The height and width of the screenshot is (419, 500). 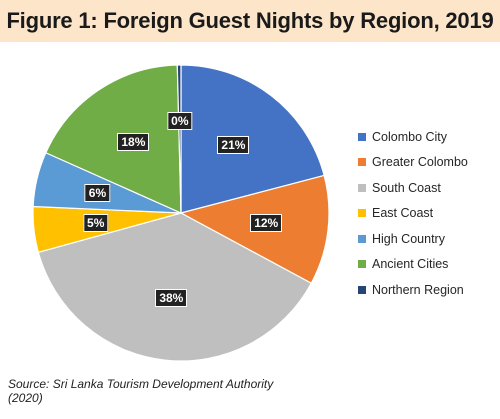 What do you see at coordinates (418, 289) in the screenshot?
I see `legend-label: Northern Region` at bounding box center [418, 289].